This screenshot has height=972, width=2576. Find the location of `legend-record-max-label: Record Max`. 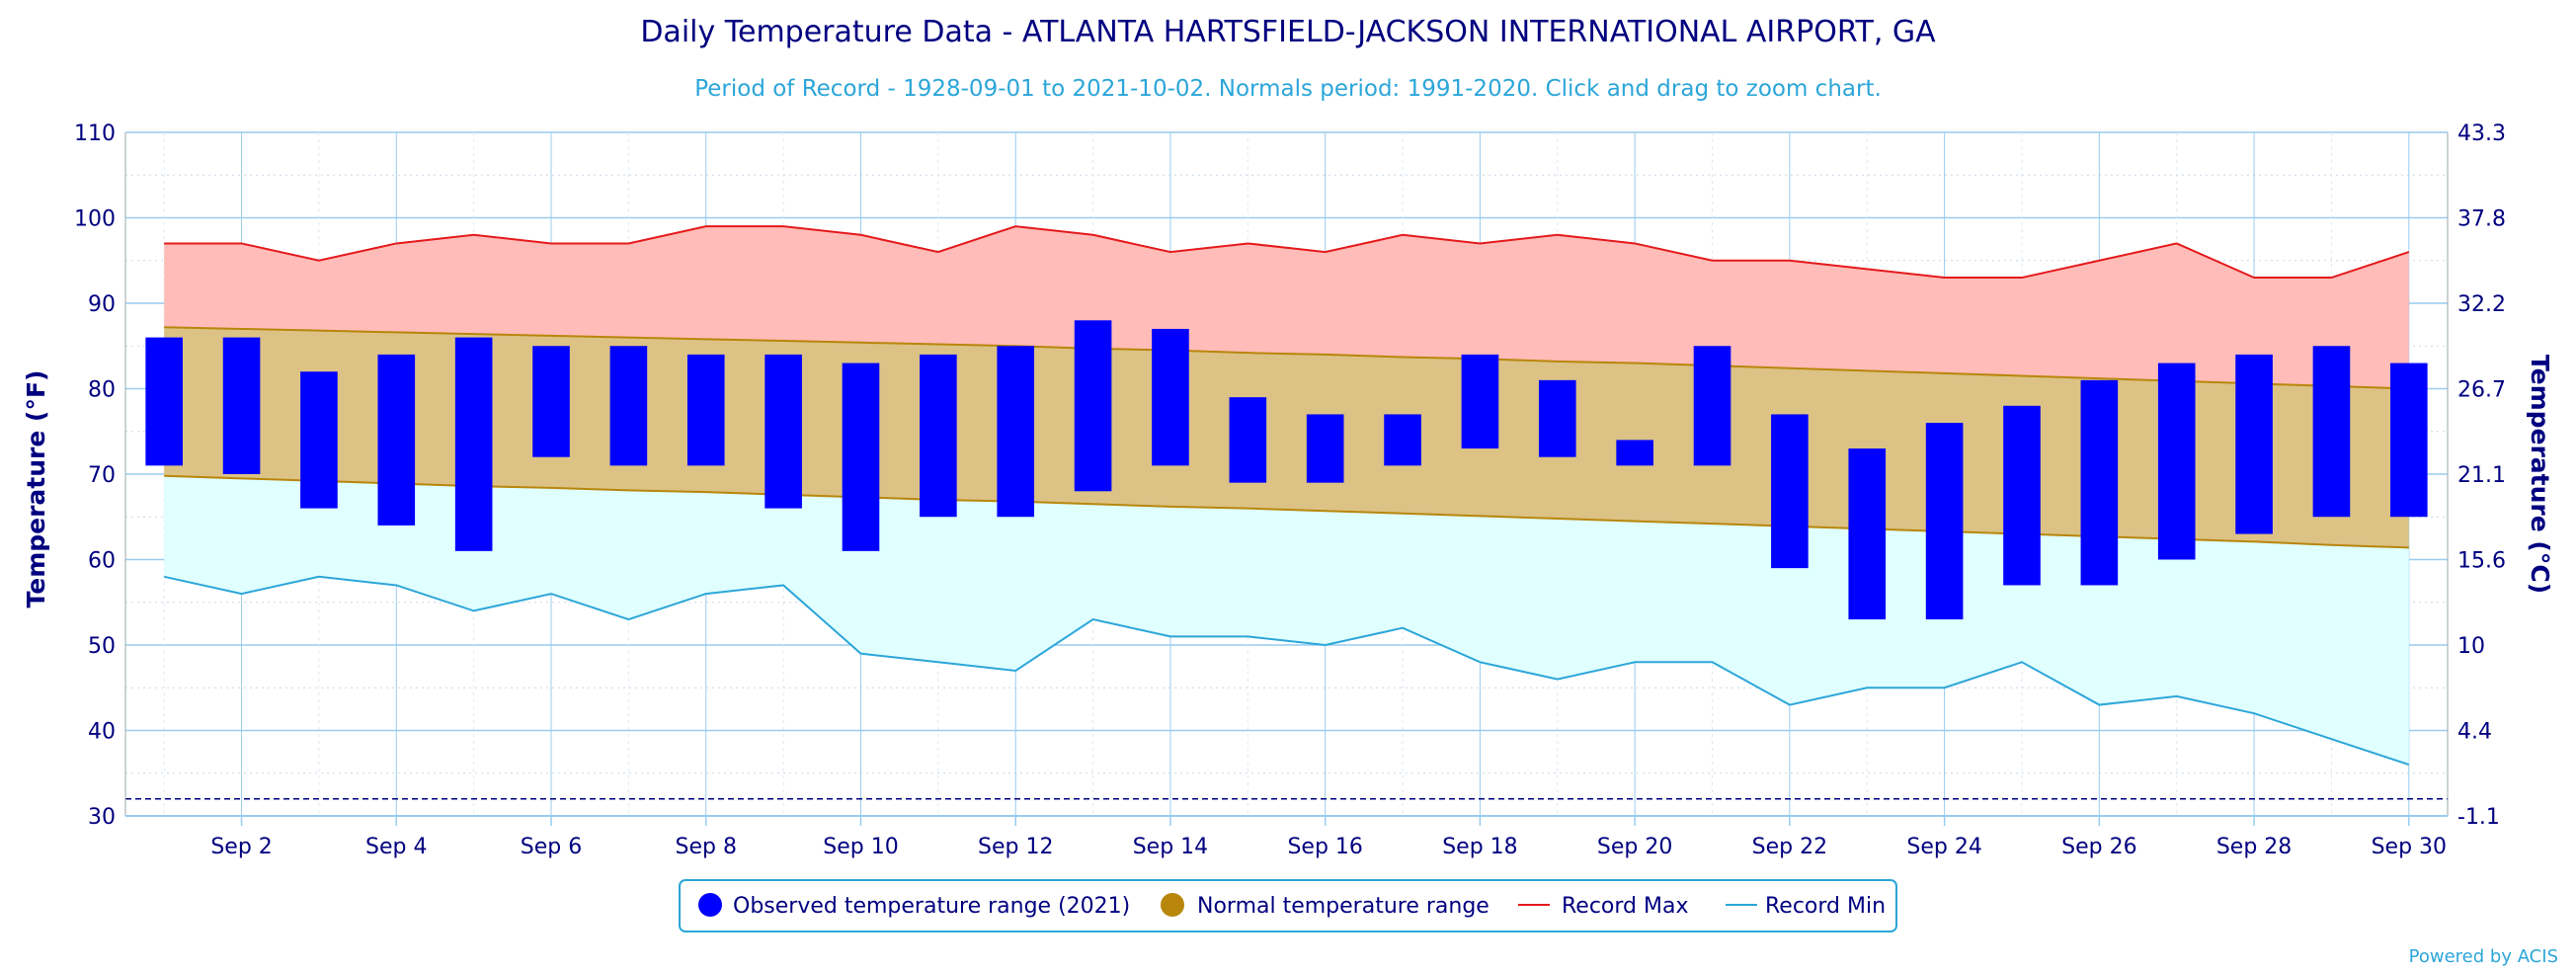

legend-record-max-label: Record Max is located at coordinates (1625, 907).